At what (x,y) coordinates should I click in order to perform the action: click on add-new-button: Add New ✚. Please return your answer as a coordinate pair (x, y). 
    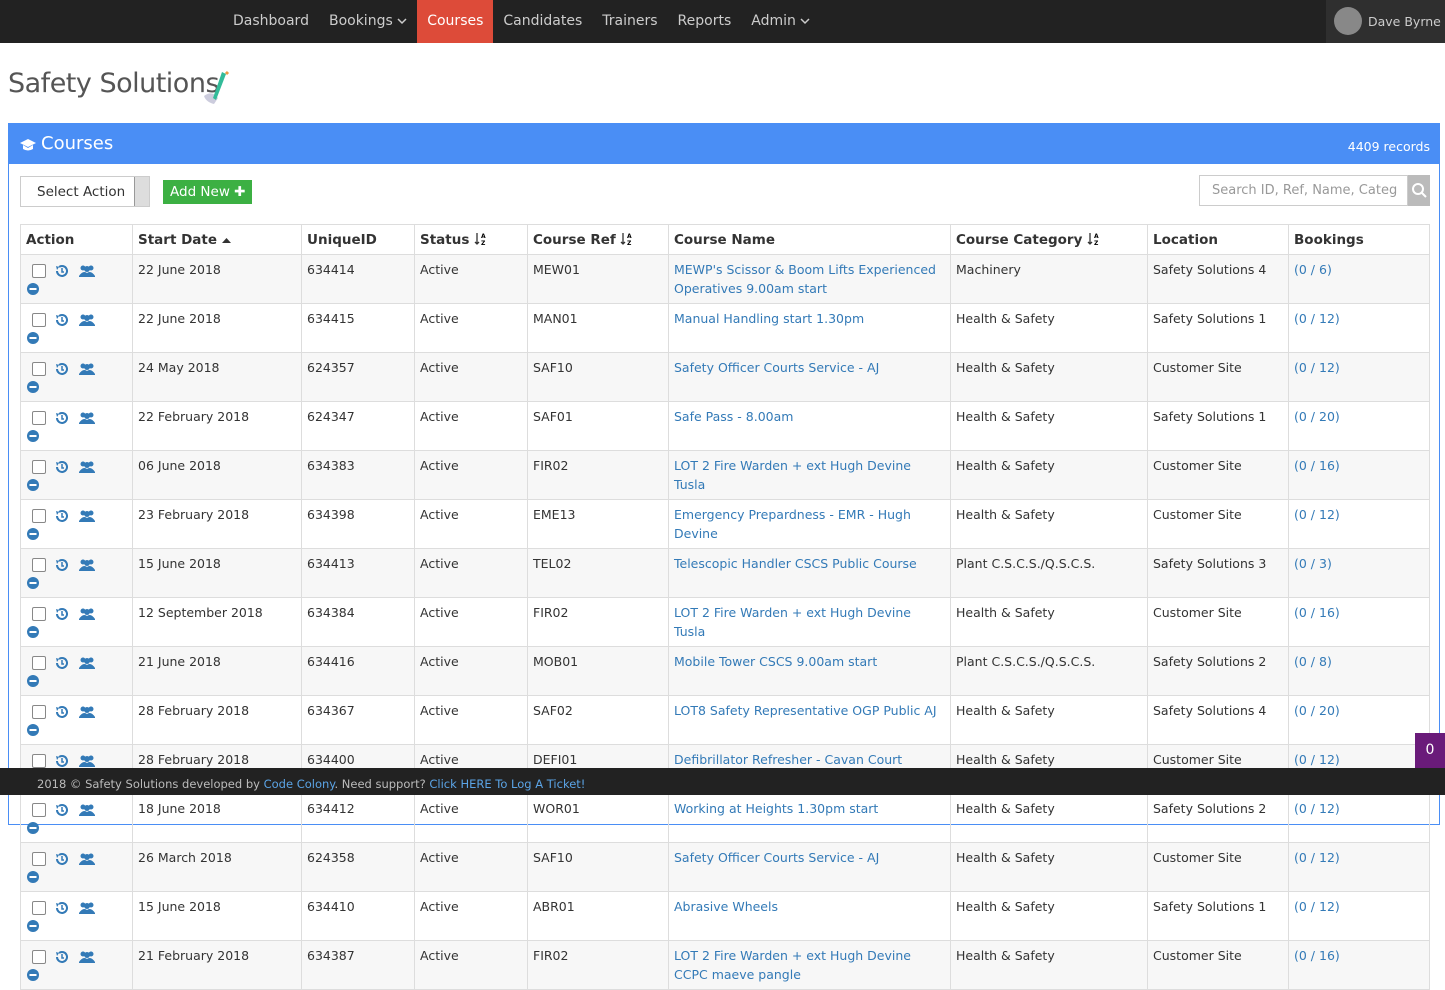
    Looking at the image, I should click on (208, 192).